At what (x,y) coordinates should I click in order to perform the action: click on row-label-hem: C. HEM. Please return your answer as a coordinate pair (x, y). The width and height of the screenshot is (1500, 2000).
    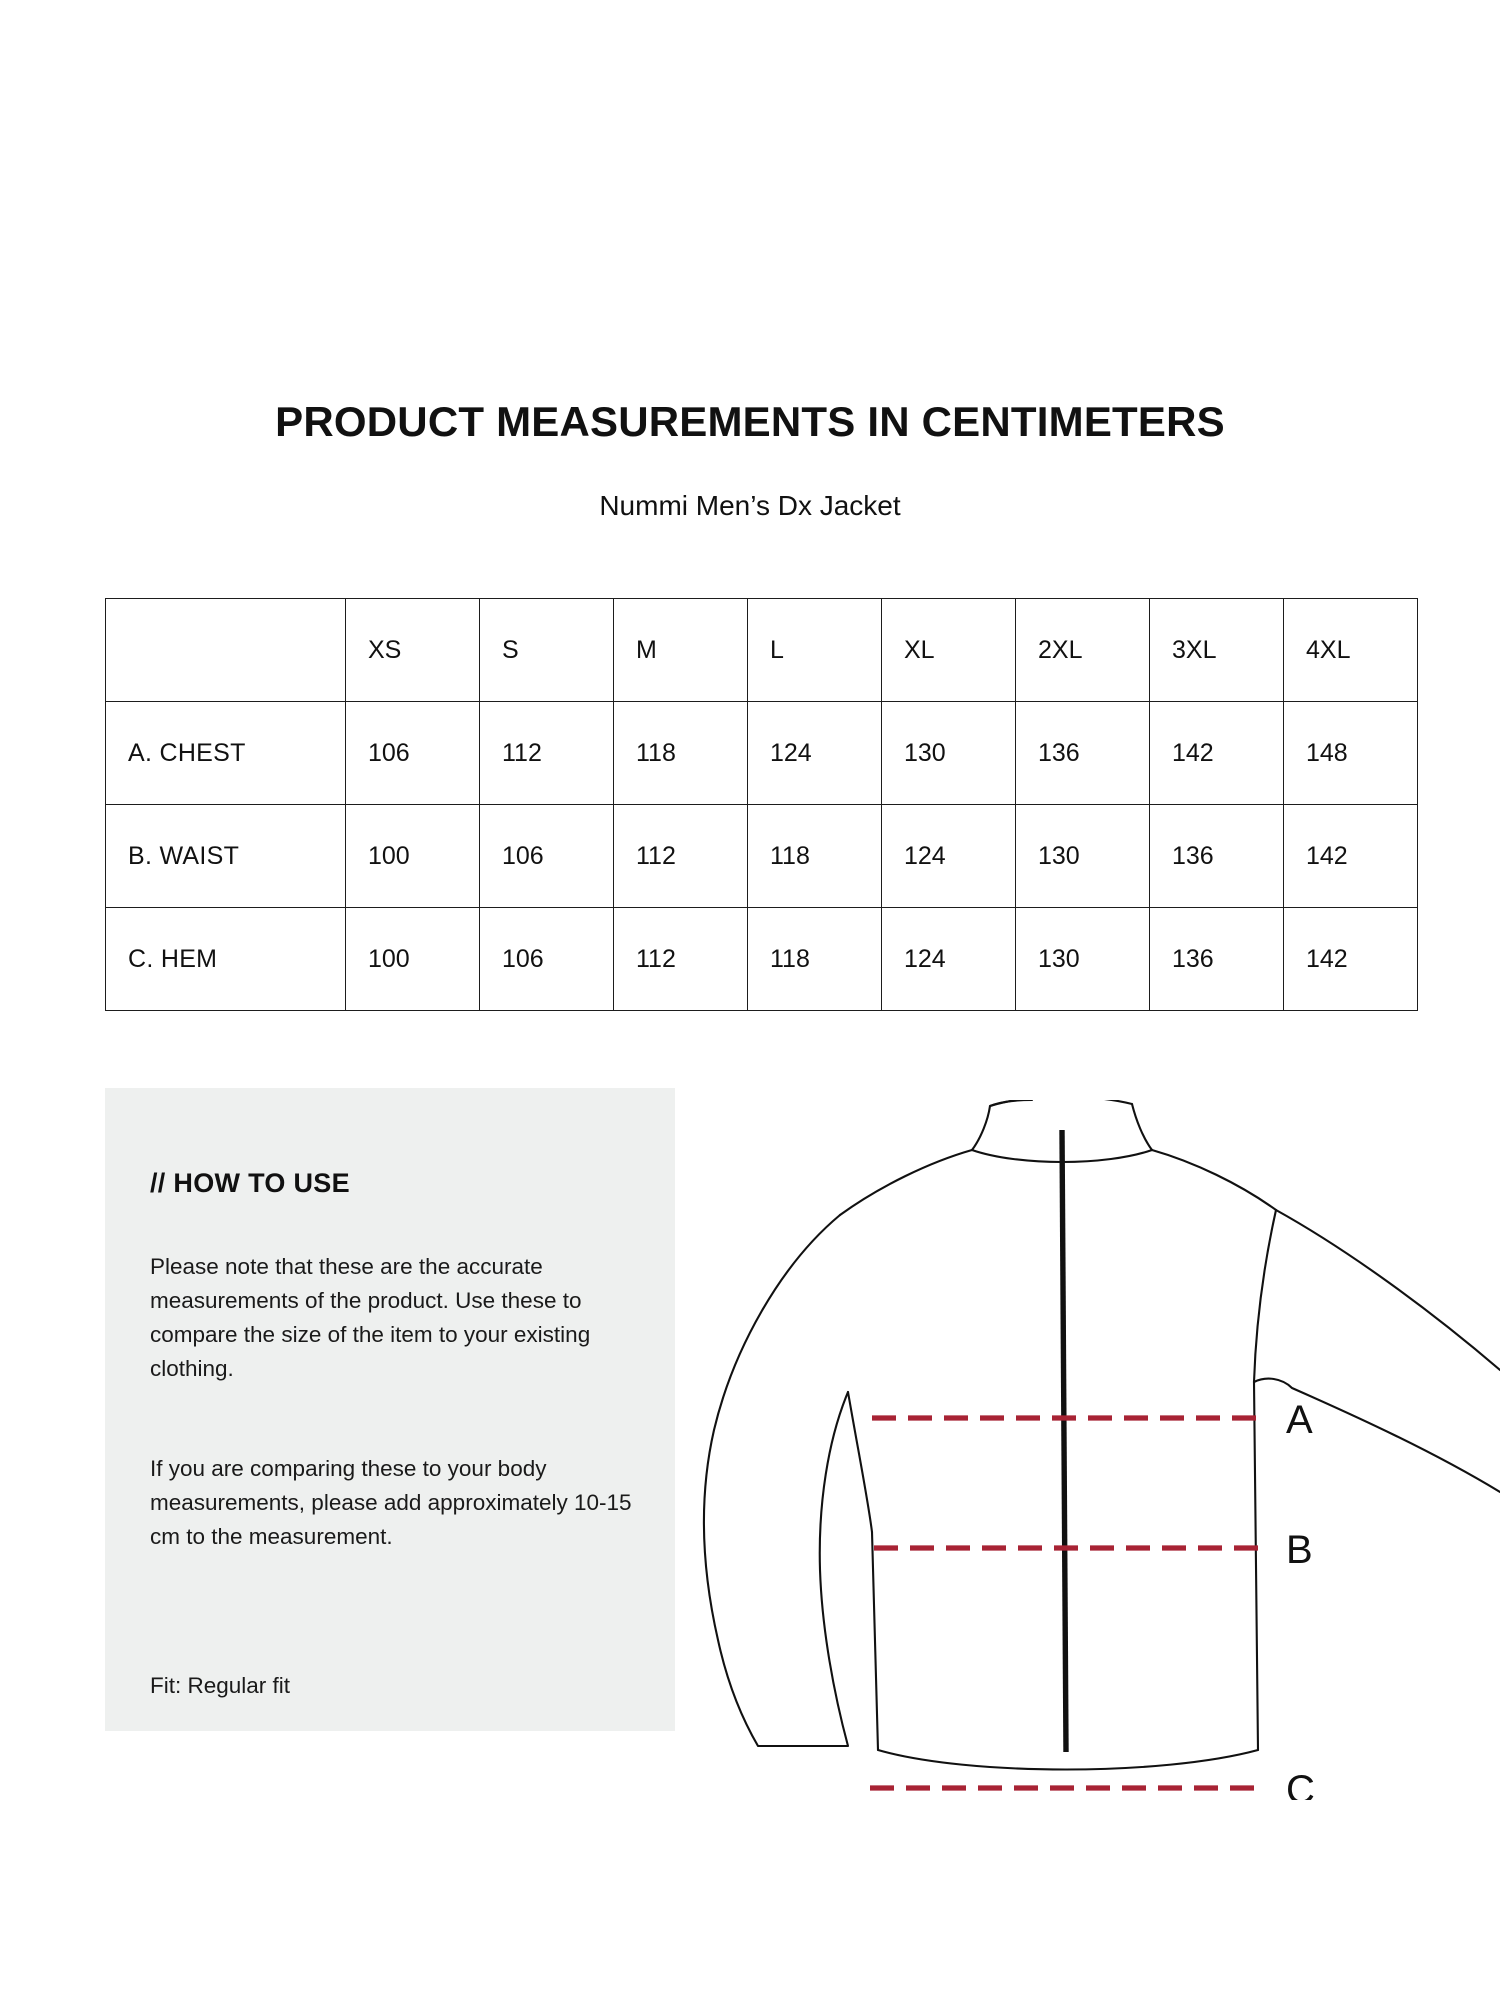
    Looking at the image, I should click on (225, 959).